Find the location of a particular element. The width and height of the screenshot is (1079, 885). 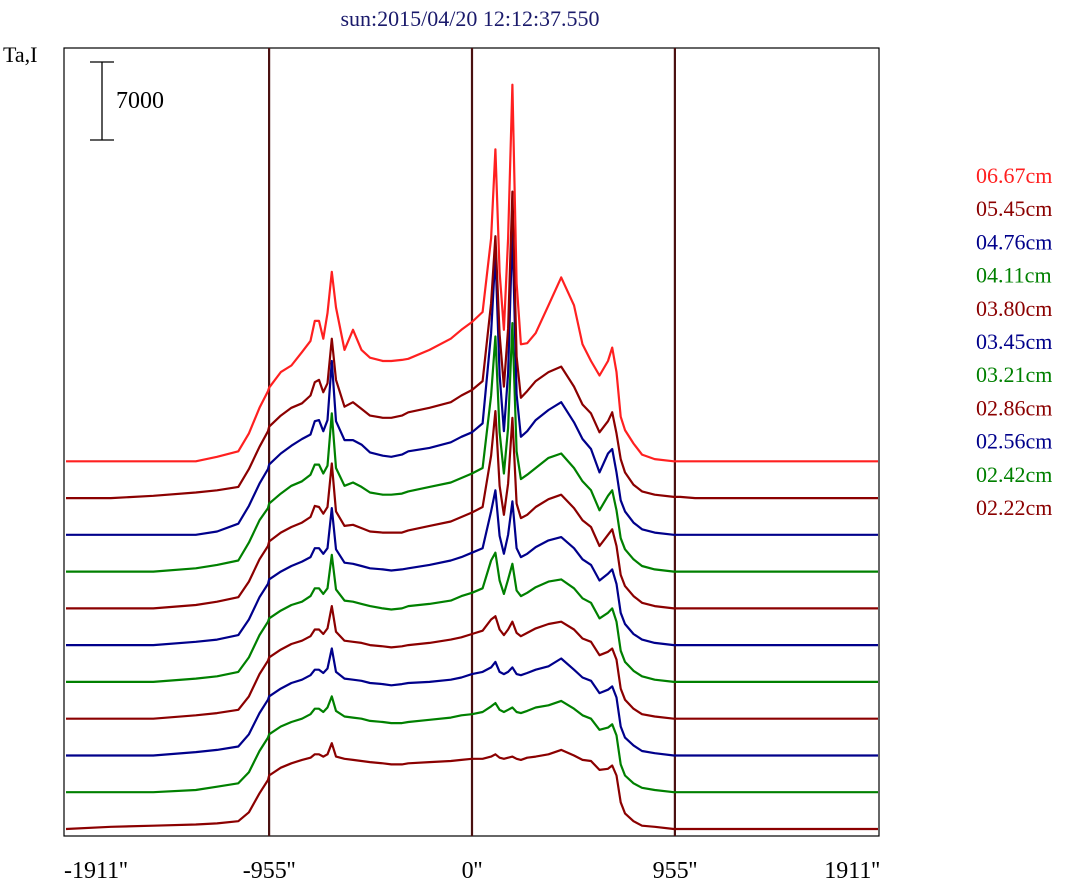

legend-item: 03.45cm is located at coordinates (1014, 341).